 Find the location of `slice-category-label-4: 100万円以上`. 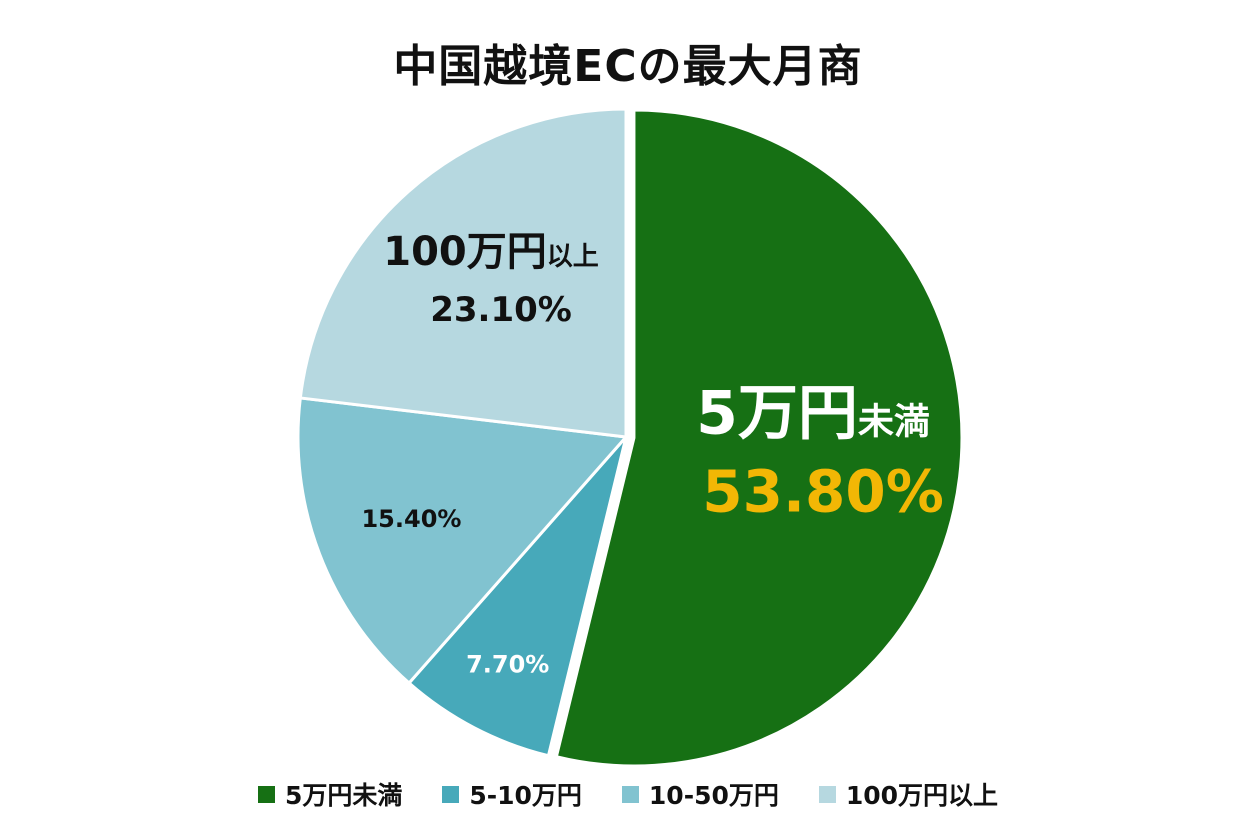

slice-category-label-4: 100万円以上 is located at coordinates (491, 252).